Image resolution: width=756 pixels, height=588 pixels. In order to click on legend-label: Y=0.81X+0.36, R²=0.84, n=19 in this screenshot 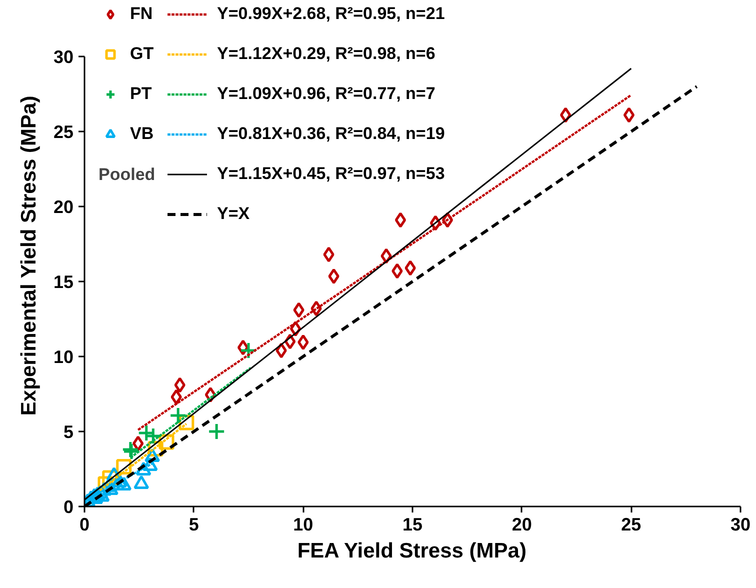, I will do `click(331, 134)`.